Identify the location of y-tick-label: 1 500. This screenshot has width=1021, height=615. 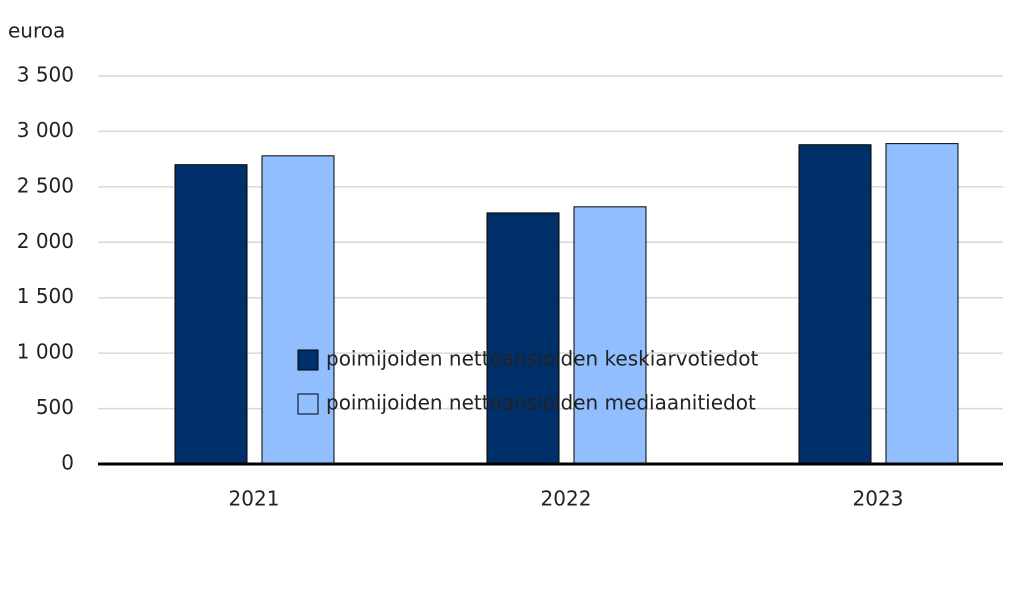
(45, 296).